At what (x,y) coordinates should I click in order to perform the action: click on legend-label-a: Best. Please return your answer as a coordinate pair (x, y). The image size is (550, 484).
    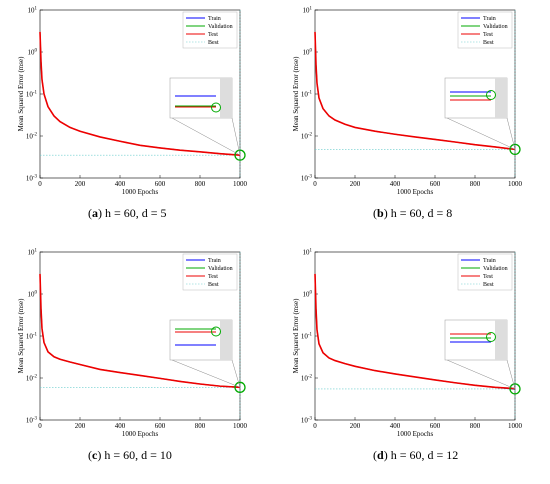
    Looking at the image, I should click on (213, 43).